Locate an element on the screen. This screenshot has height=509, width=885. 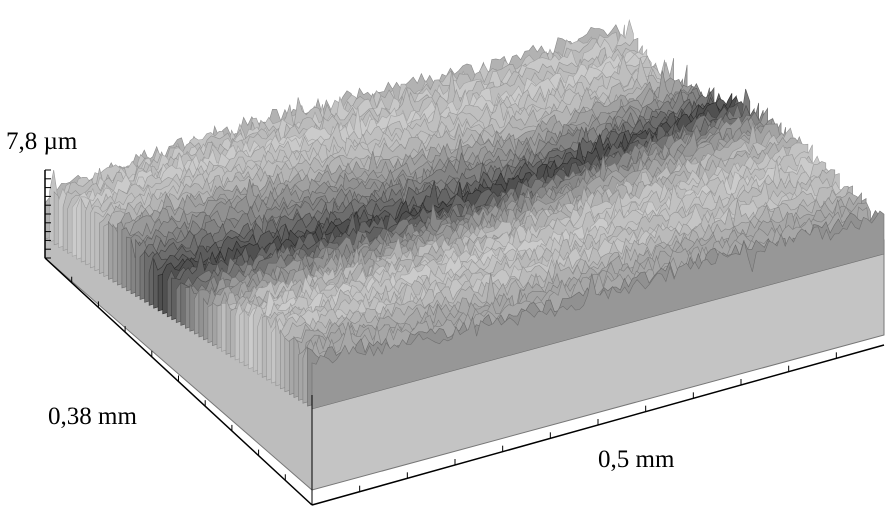
height-axis-label: 7,8 µm is located at coordinates (42, 141).